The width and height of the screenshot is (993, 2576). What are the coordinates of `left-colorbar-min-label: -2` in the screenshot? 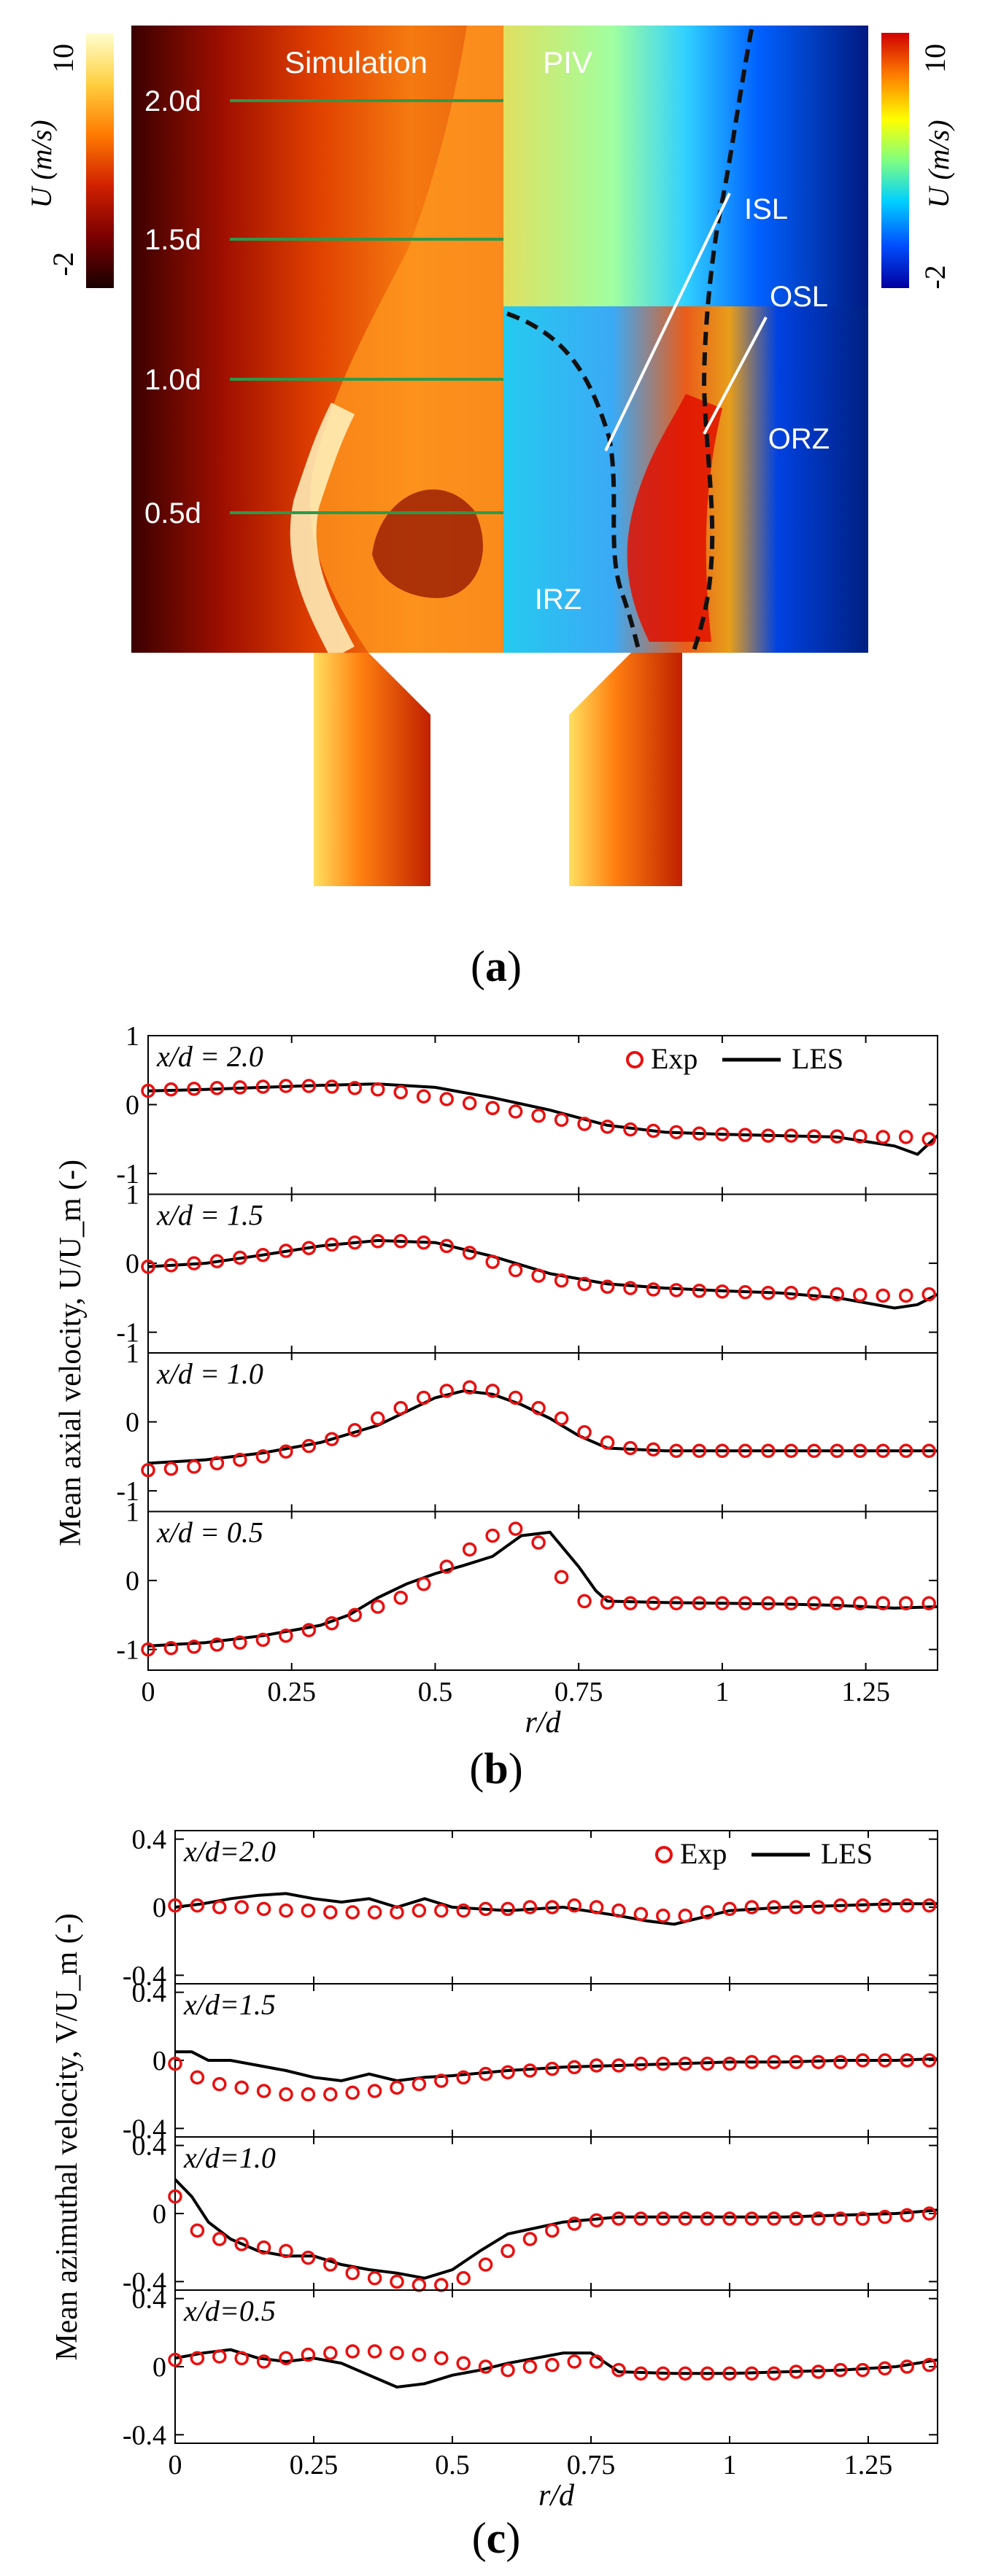 It's located at (63, 264).